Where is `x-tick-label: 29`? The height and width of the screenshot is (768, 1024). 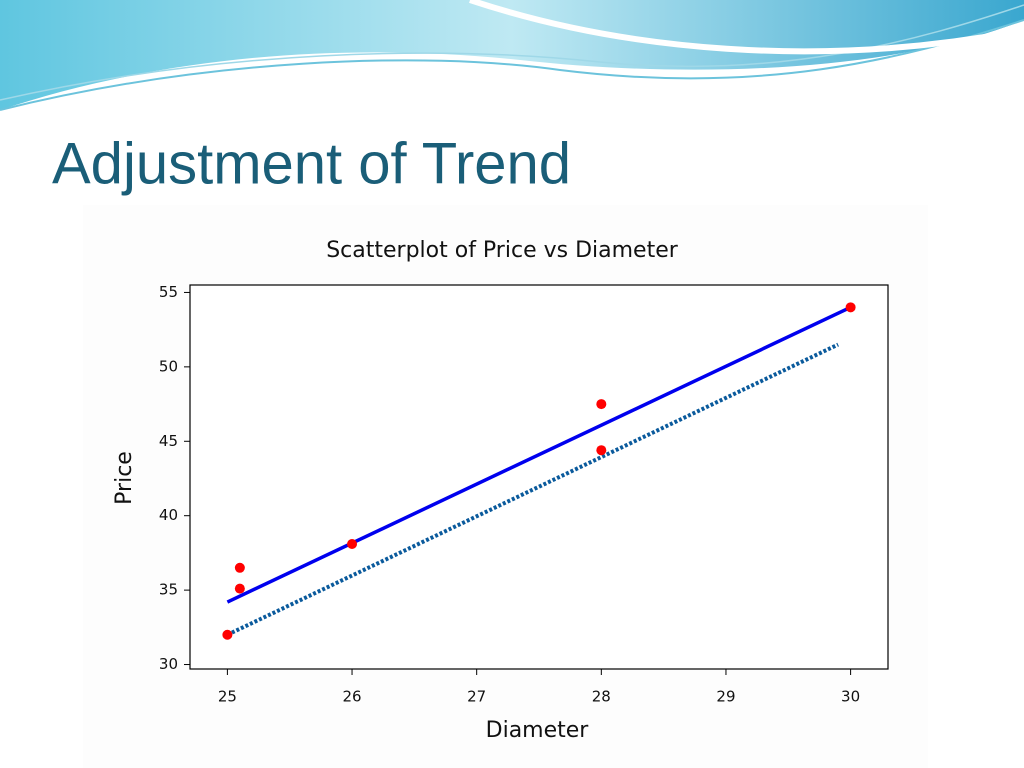
x-tick-label: 29 is located at coordinates (725, 697).